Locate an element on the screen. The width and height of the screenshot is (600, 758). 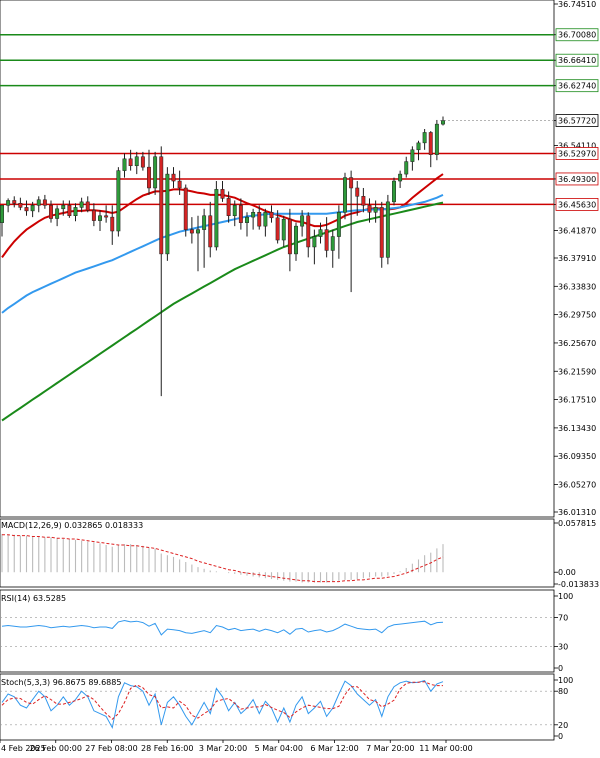
current-price-label: 36.57720 is located at coordinates (577, 121).